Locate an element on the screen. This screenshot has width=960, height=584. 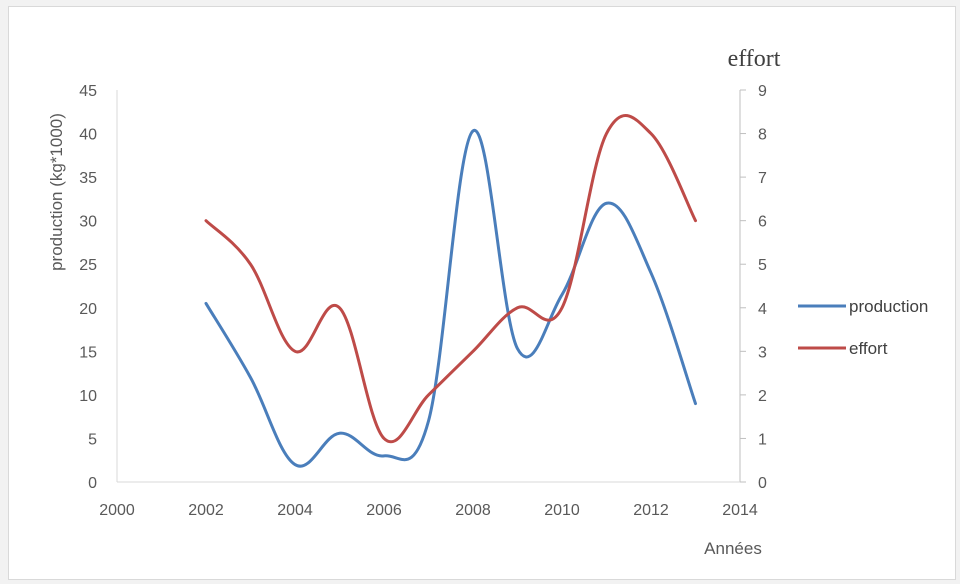
x-tick-label: 2006 is located at coordinates (384, 510).